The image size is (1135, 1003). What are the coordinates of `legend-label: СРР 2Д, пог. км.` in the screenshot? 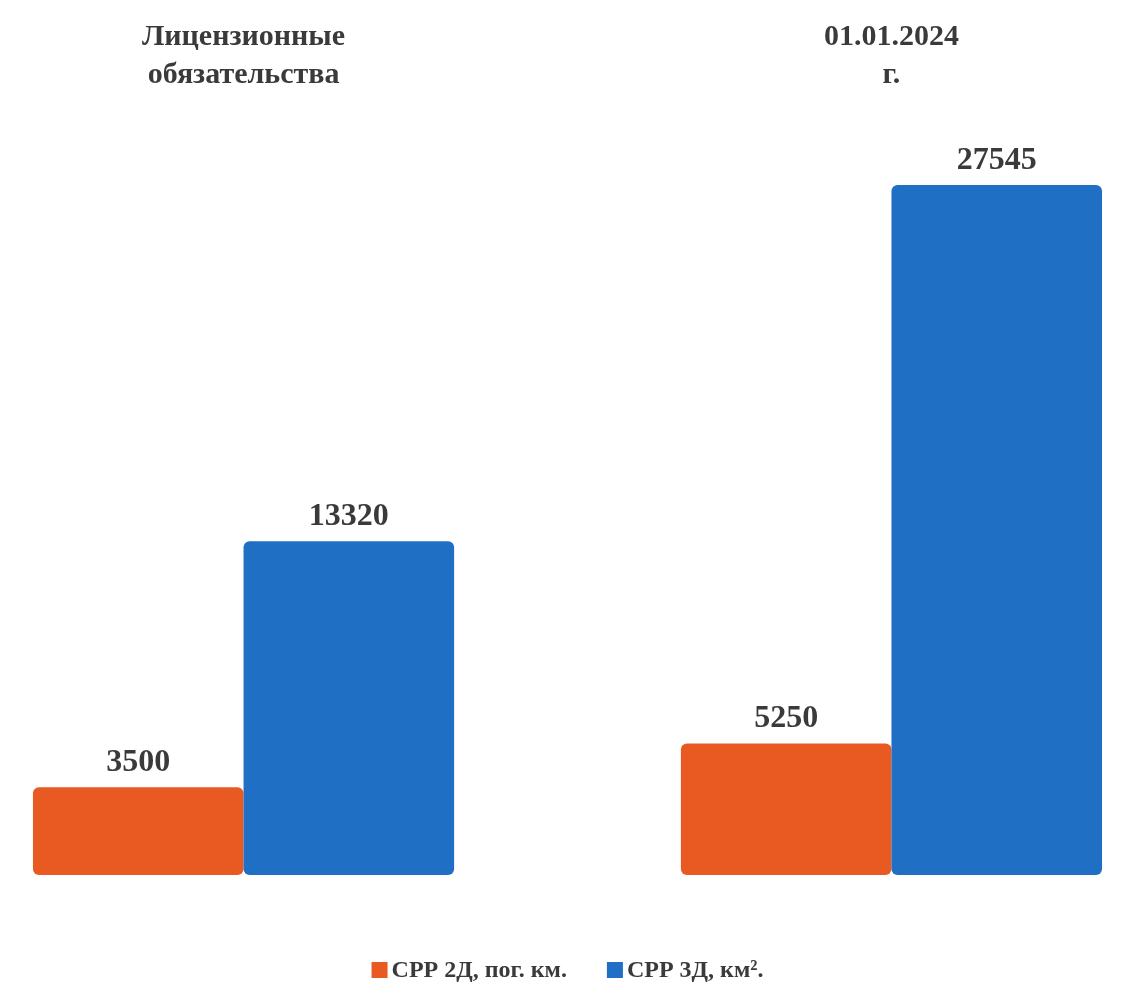 It's located at (479, 969).